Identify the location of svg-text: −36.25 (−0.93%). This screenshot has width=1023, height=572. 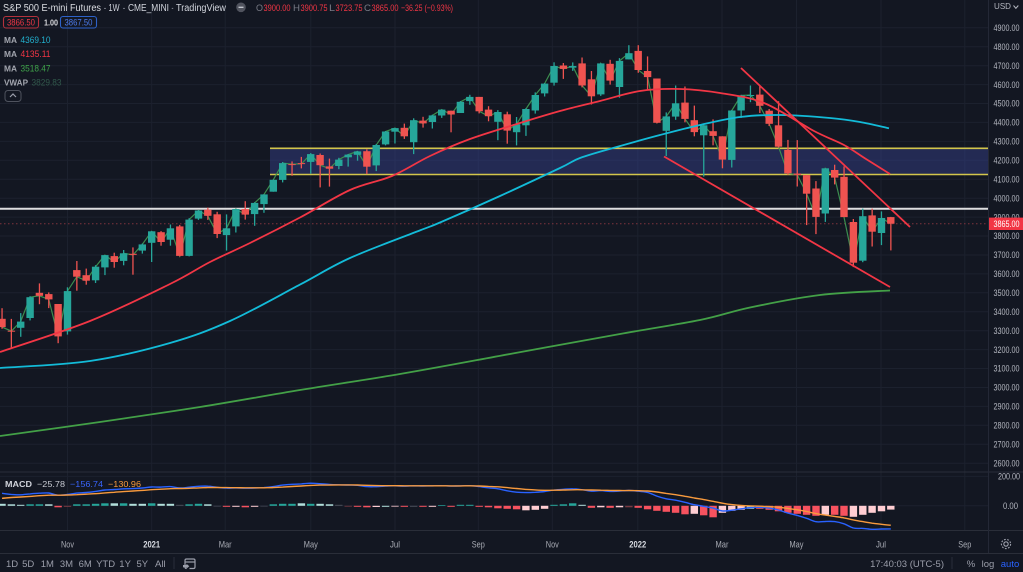
(427, 8).